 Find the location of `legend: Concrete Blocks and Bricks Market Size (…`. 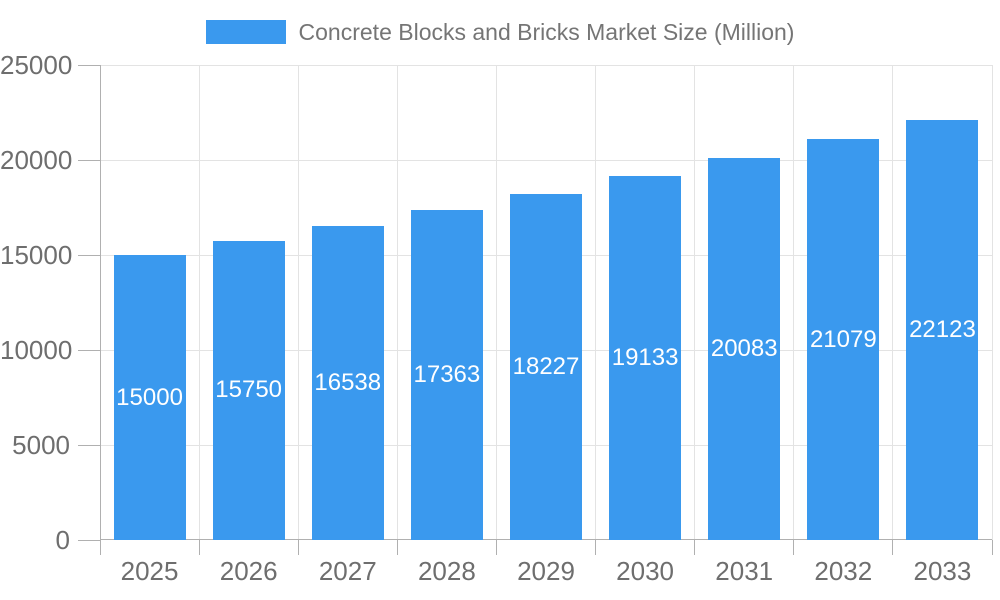

legend: Concrete Blocks and Bricks Market Size (… is located at coordinates (500, 32).